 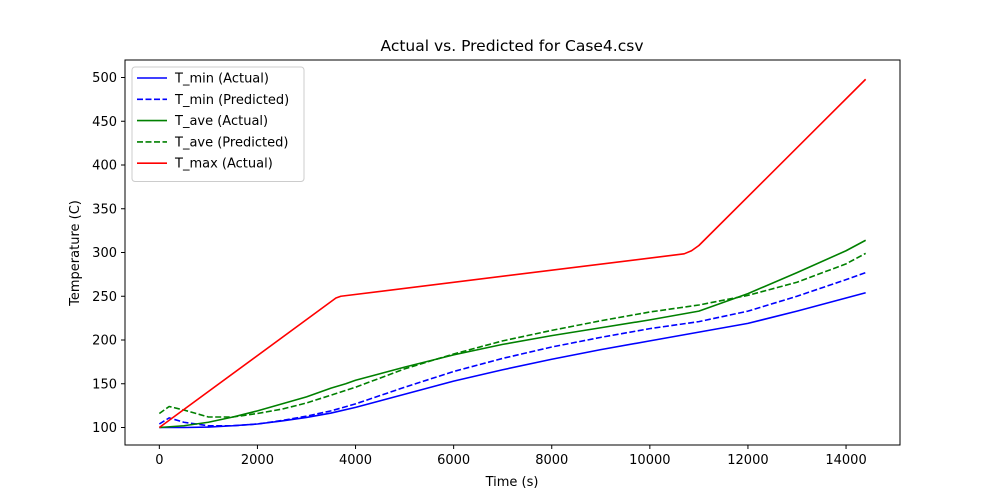 I want to click on x-tick-label: 2000, so click(x=257, y=460).